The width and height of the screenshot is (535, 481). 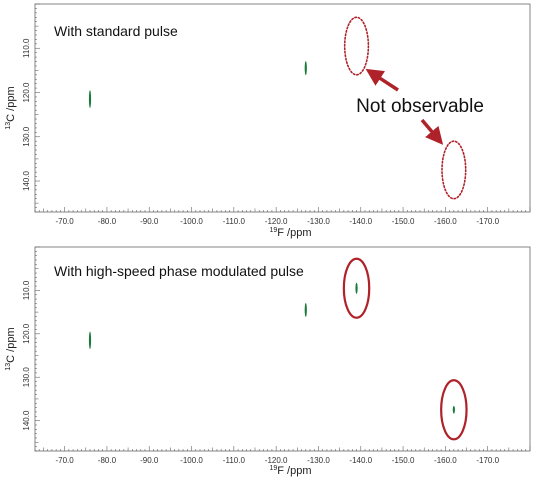 I want to click on panel-title: With standard pulse, so click(x=116, y=31).